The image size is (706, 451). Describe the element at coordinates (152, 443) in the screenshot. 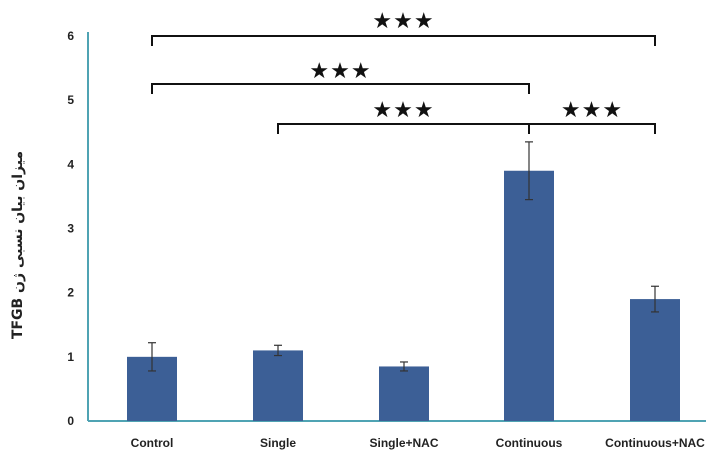

I see `x-tick-label: Control` at that location.